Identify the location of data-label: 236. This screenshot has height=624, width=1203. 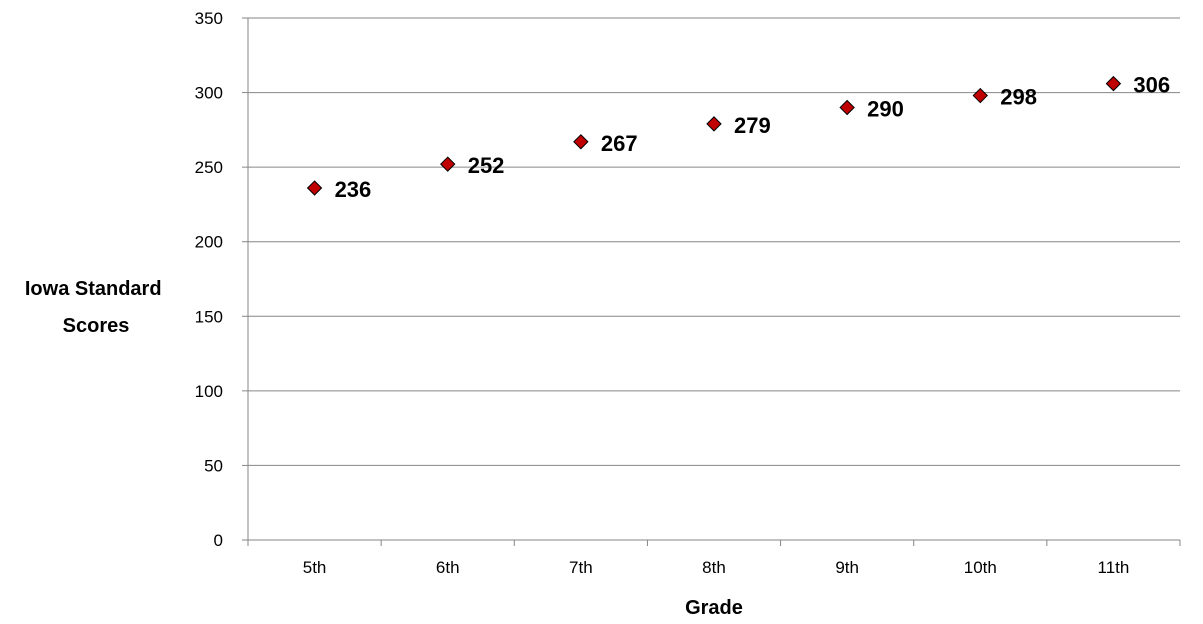
(353, 189).